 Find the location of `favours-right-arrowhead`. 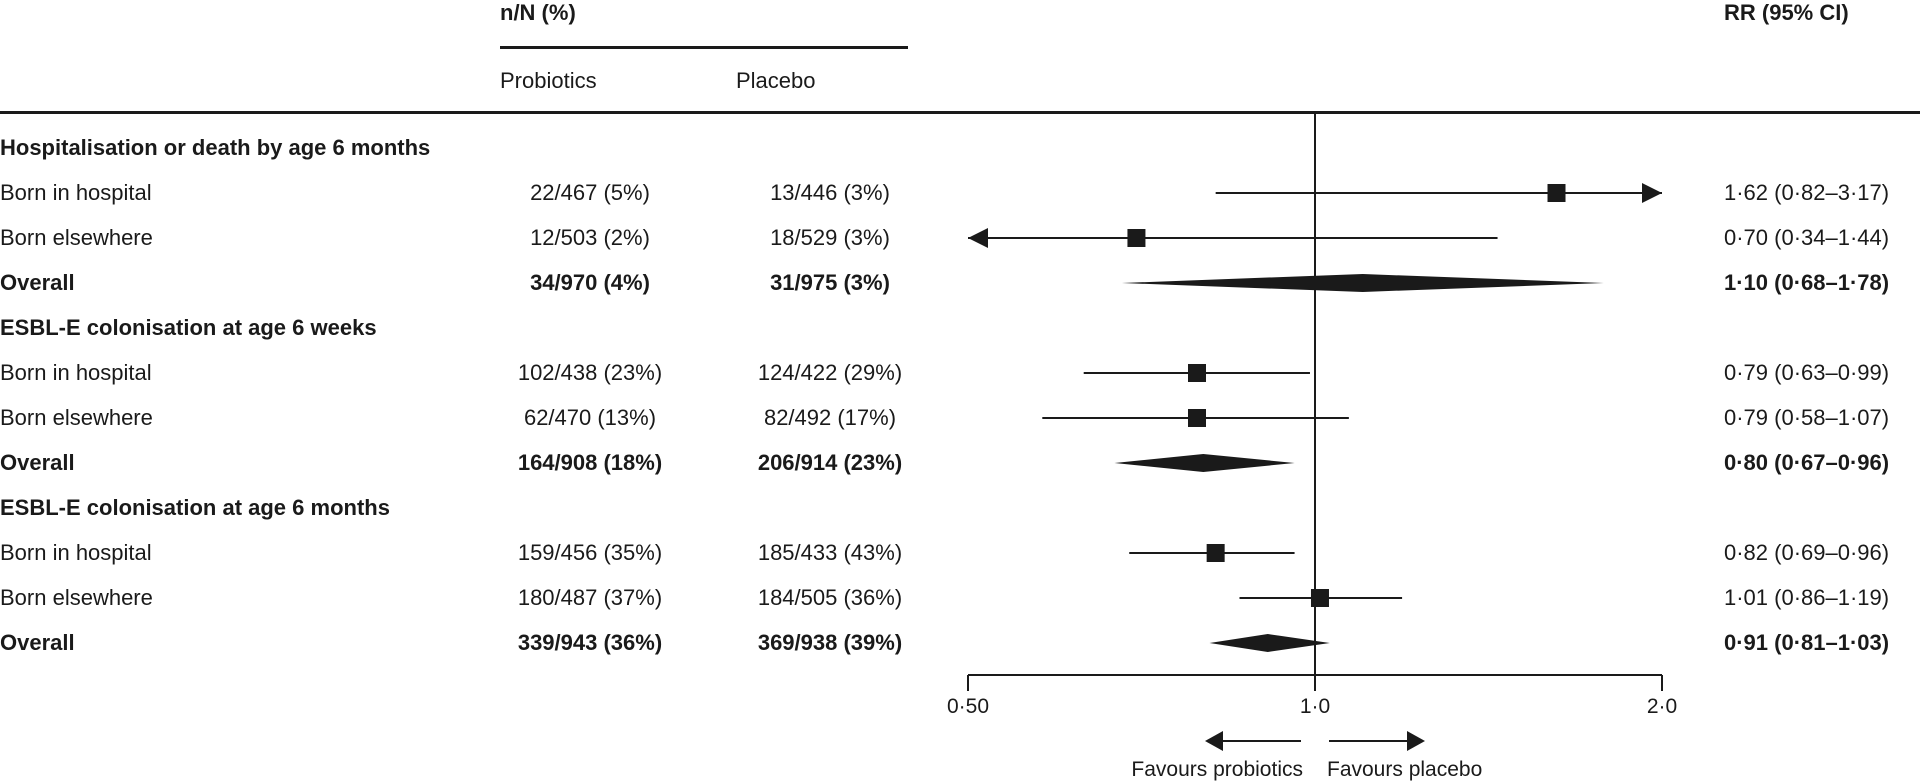

favours-right-arrowhead is located at coordinates (1416, 741).